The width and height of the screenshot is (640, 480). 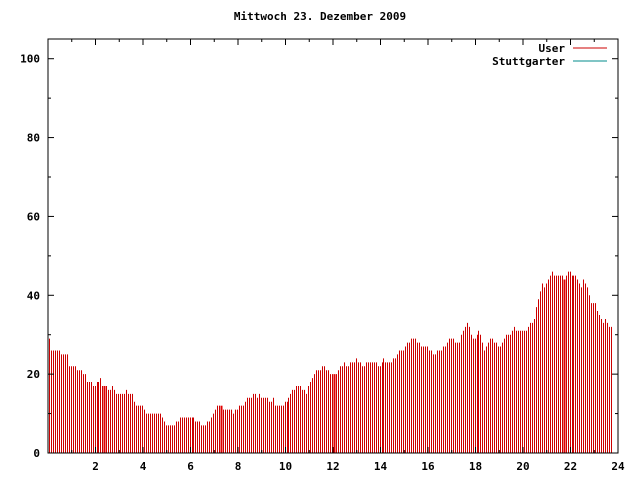 I want to click on y-tick-label: 20, so click(x=33, y=374).